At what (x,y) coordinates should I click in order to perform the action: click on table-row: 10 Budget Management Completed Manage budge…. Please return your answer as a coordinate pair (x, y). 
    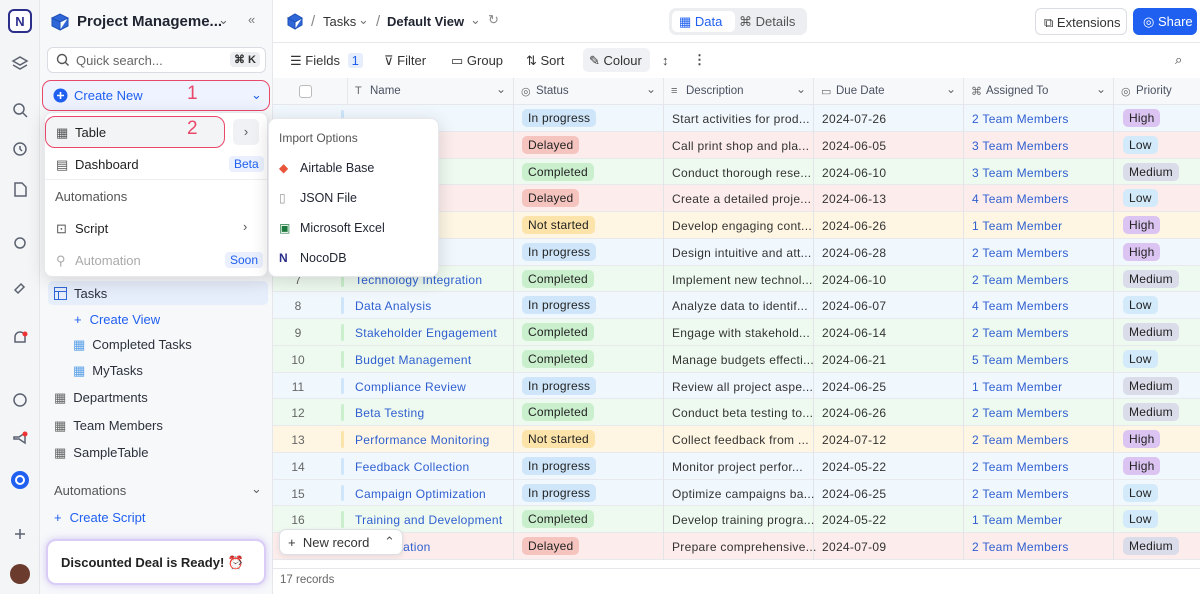
    Looking at the image, I should click on (736, 359).